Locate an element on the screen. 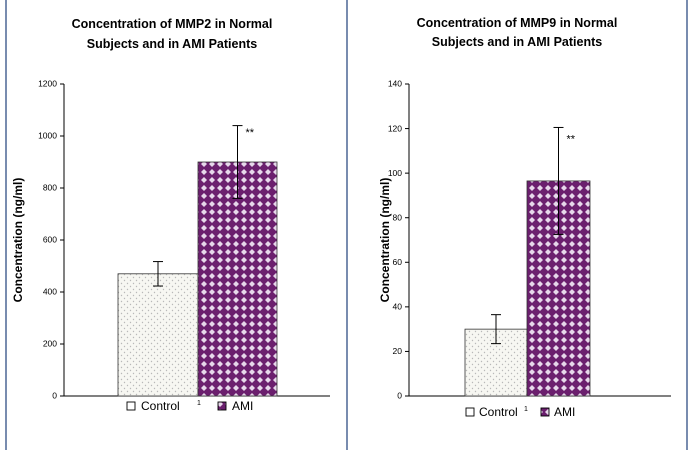  y-tick-label: 60 is located at coordinates (398, 262).